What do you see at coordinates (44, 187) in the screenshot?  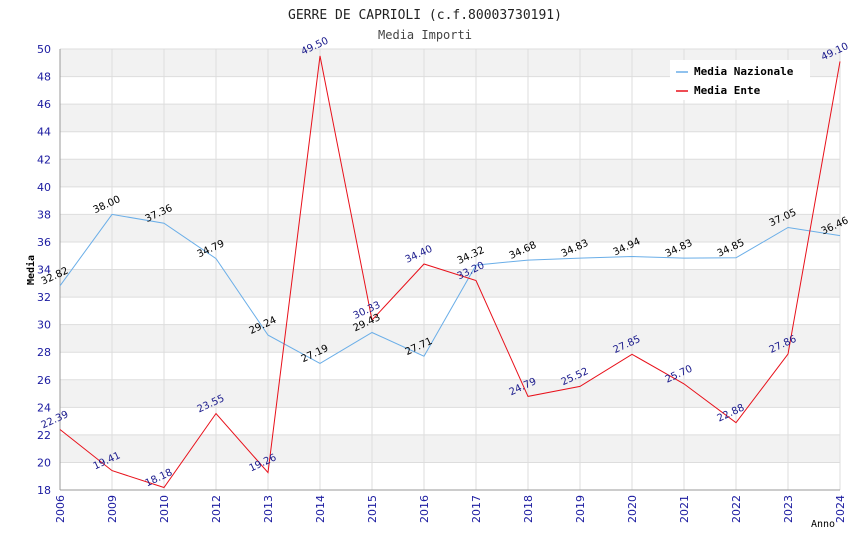 I see `y-tick-label: 40` at bounding box center [44, 187].